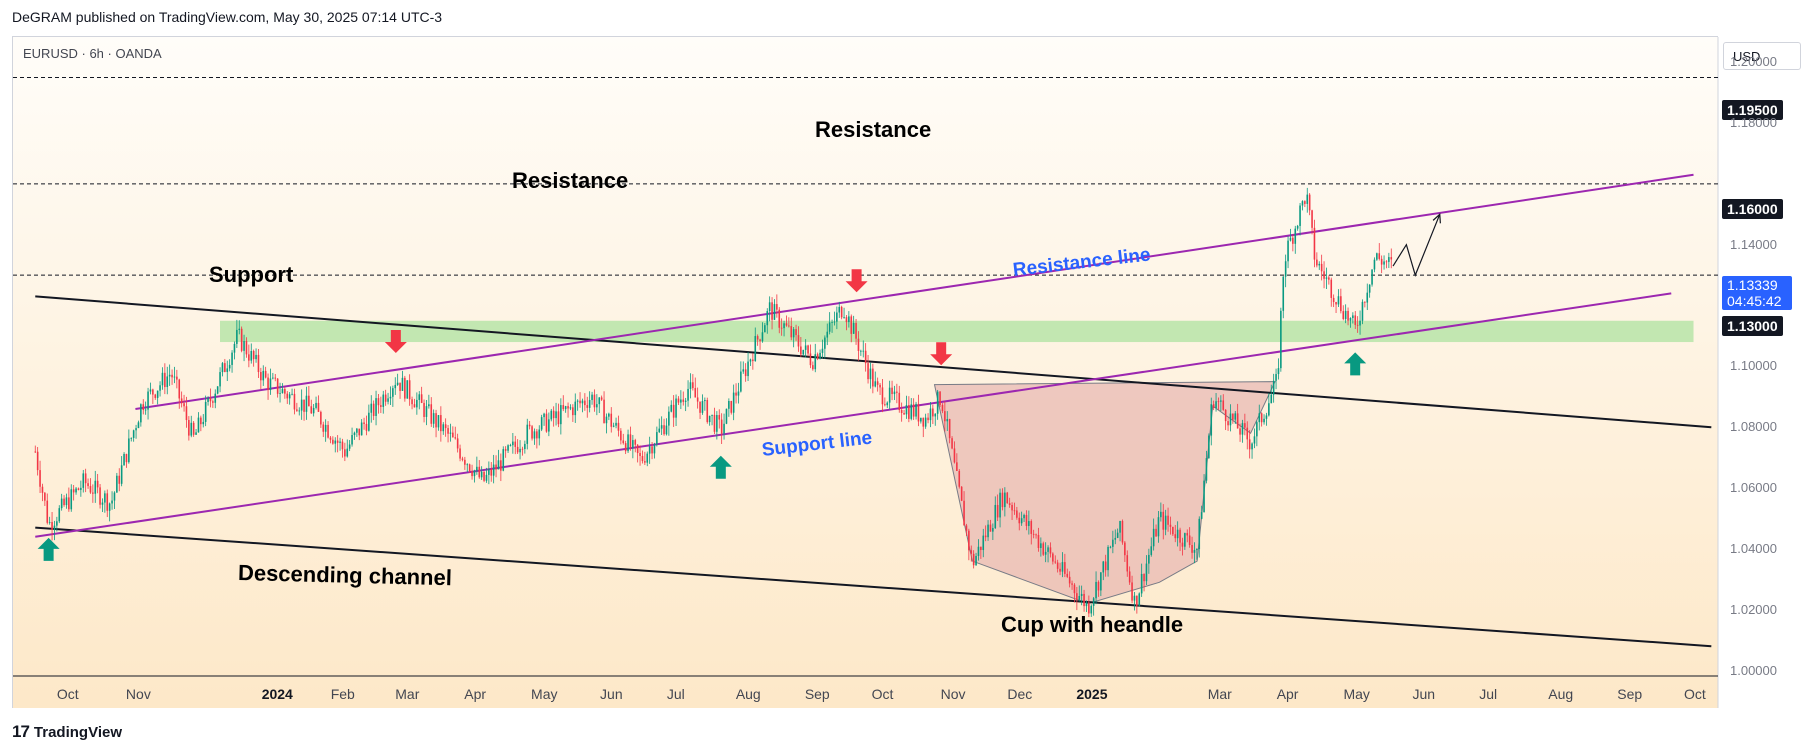  Describe the element at coordinates (1753, 670) in the screenshot. I see `price-tick: 1.00000` at that location.